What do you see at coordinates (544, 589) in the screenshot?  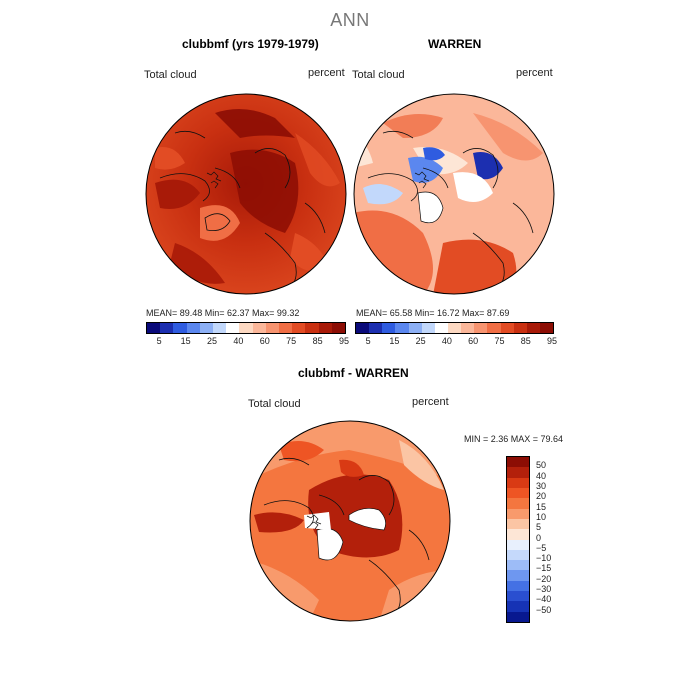 I see `colorbar-tick-label: −30` at bounding box center [544, 589].